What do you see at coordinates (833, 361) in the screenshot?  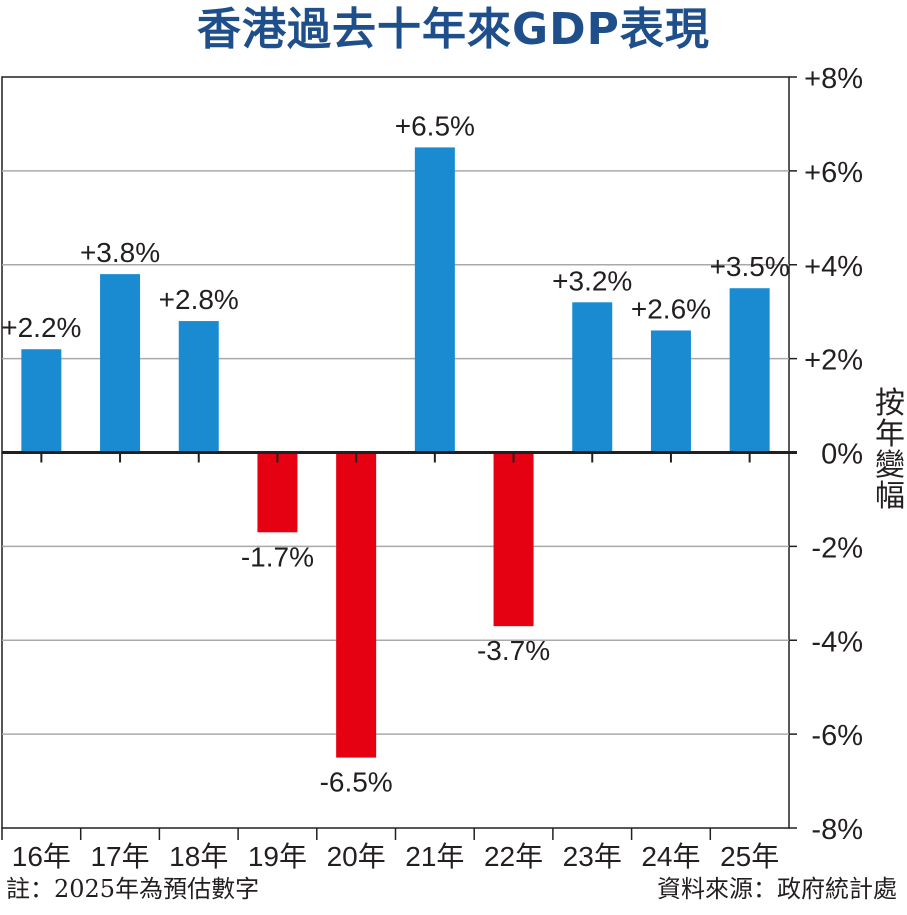 I see `y-tick-label: +2%` at bounding box center [833, 361].